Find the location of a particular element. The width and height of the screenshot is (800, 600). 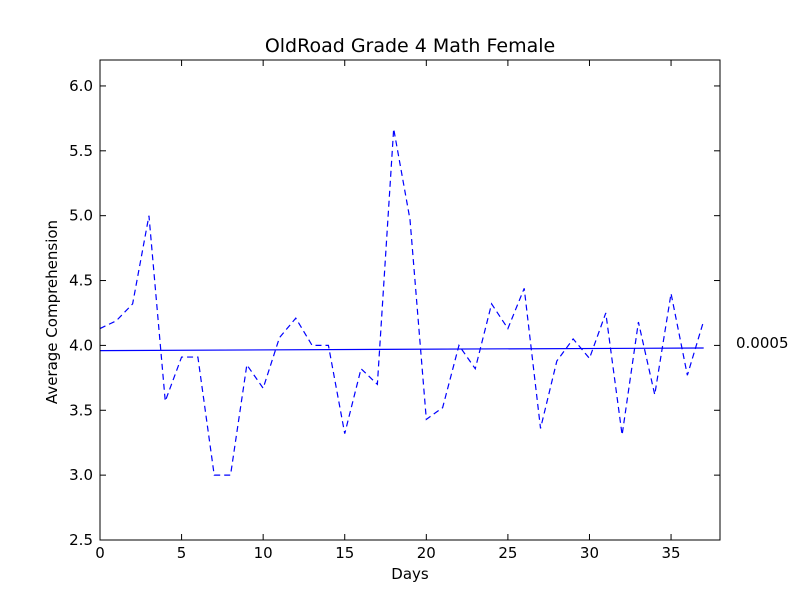

y-tick-label: 5.5 is located at coordinates (81, 151).